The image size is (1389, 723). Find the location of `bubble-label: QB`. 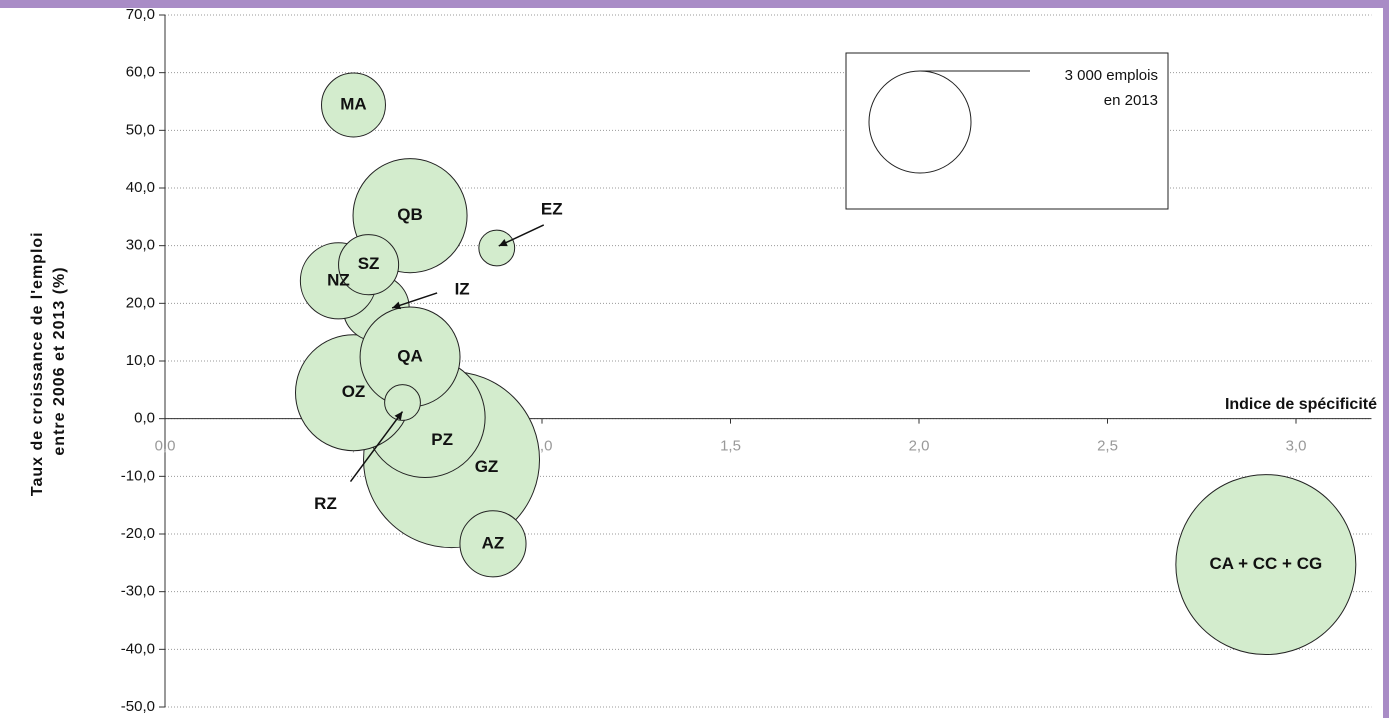

bubble-label: QB is located at coordinates (410, 214).